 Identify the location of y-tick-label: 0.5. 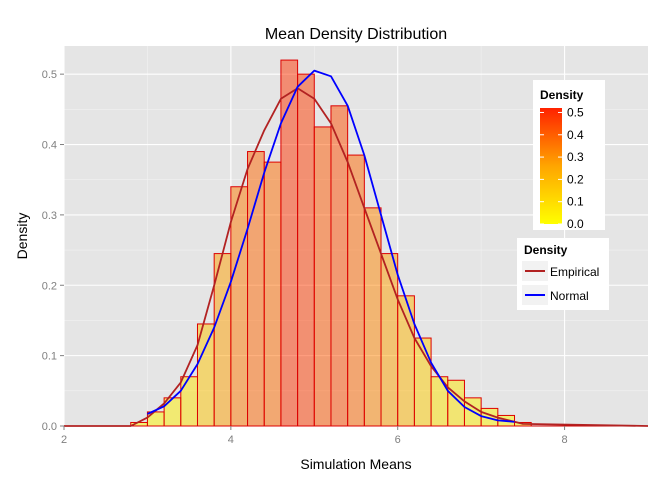
(49, 75).